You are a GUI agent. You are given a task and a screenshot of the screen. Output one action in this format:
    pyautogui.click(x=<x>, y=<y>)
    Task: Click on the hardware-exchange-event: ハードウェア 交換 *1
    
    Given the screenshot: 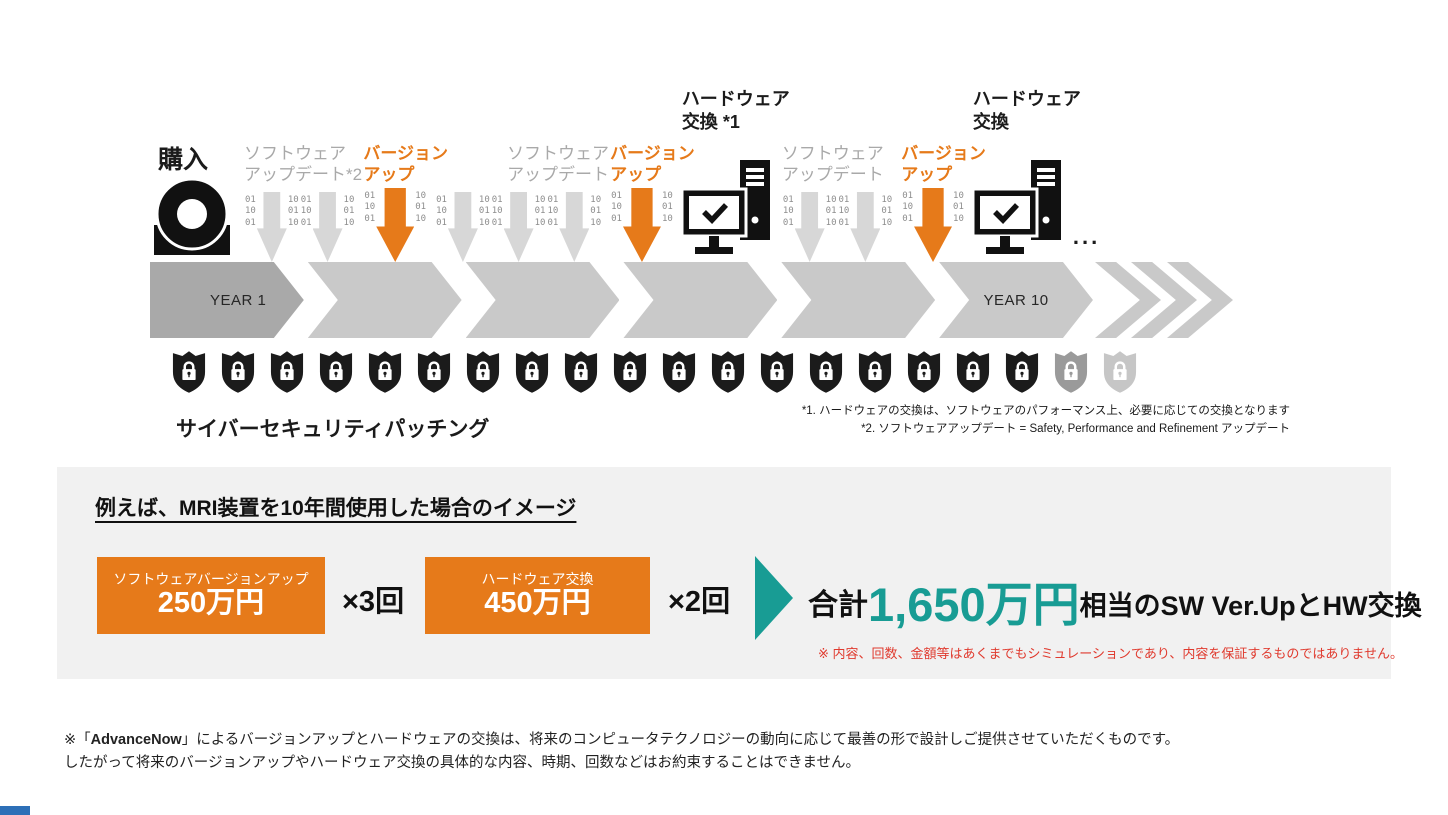 What is the action you would take?
    pyautogui.click(x=735, y=175)
    